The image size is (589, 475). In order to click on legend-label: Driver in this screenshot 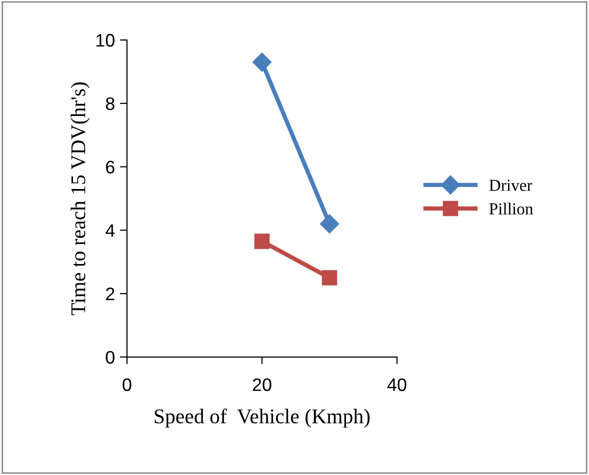, I will do `click(510, 185)`.